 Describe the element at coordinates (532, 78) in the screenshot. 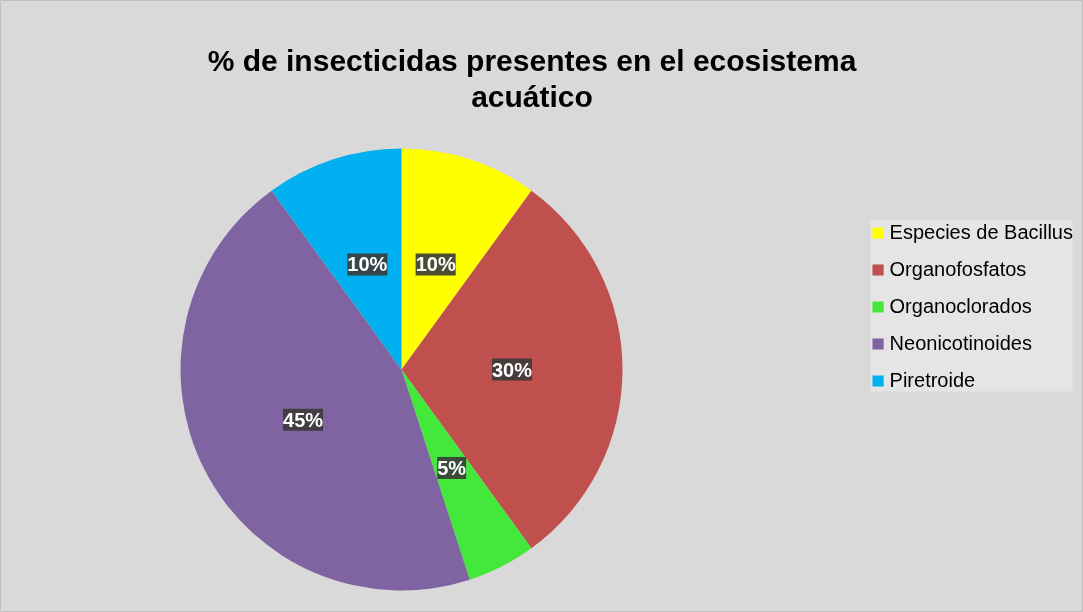

I see `chart-title: % de insecticidas presentes en el ecosistema acuático` at that location.